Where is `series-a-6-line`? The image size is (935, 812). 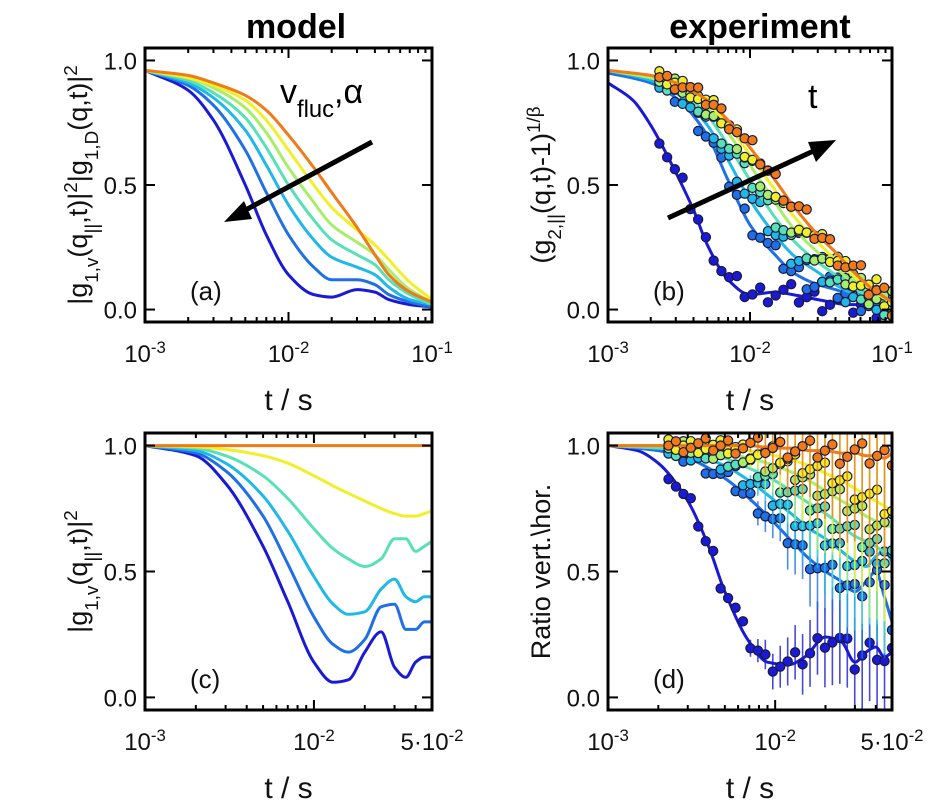 series-a-6-line is located at coordinates (288, 184).